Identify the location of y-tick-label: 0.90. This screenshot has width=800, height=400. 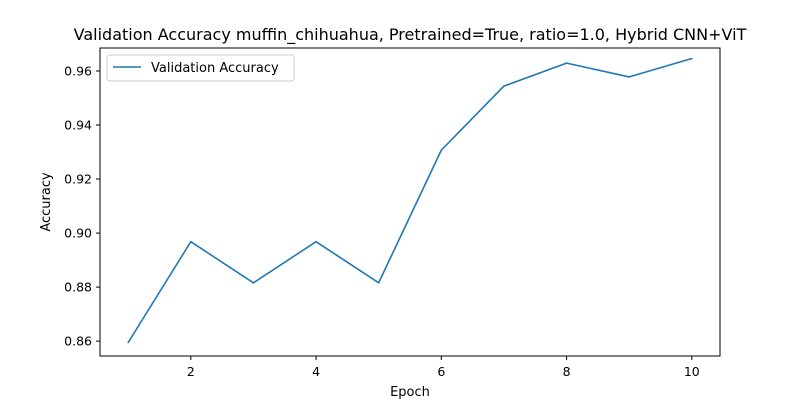
(78, 233).